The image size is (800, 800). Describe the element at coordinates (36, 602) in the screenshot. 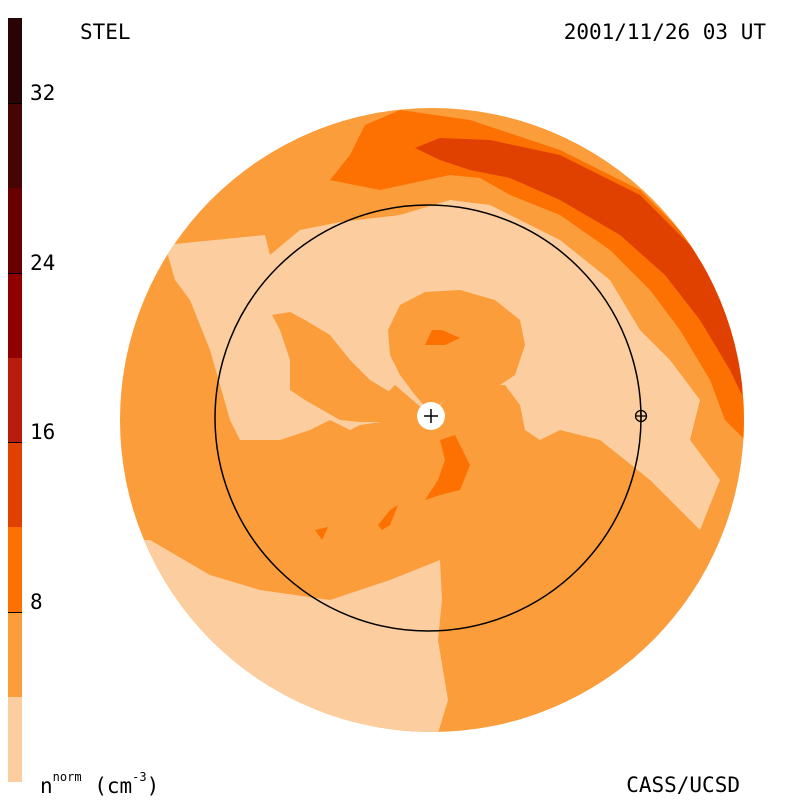

I see `colorbar-tick-label: 8` at that location.